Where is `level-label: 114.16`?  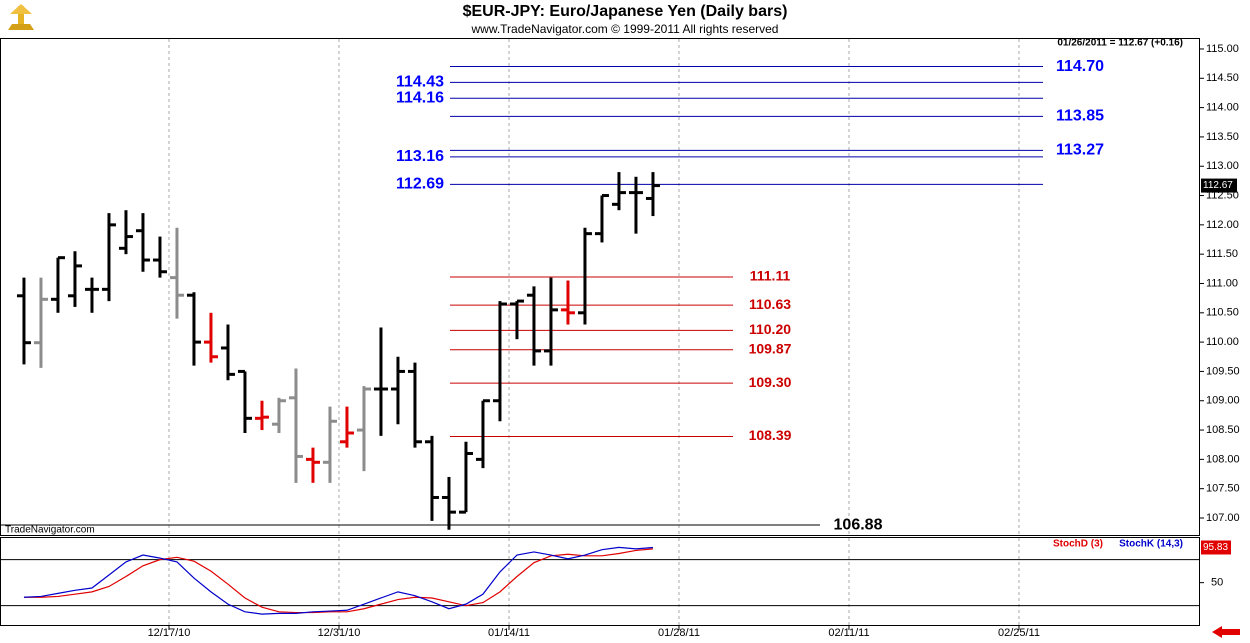 level-label: 114.16 is located at coordinates (420, 97).